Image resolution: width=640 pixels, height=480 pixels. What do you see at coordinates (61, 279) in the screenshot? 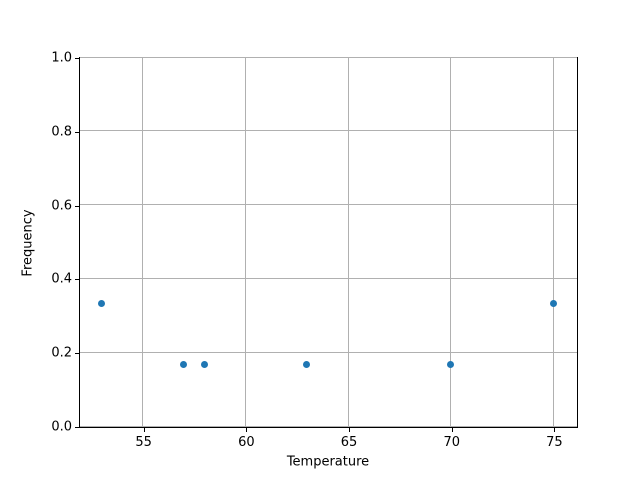
I see `y-tick-label: 0.4` at bounding box center [61, 279].